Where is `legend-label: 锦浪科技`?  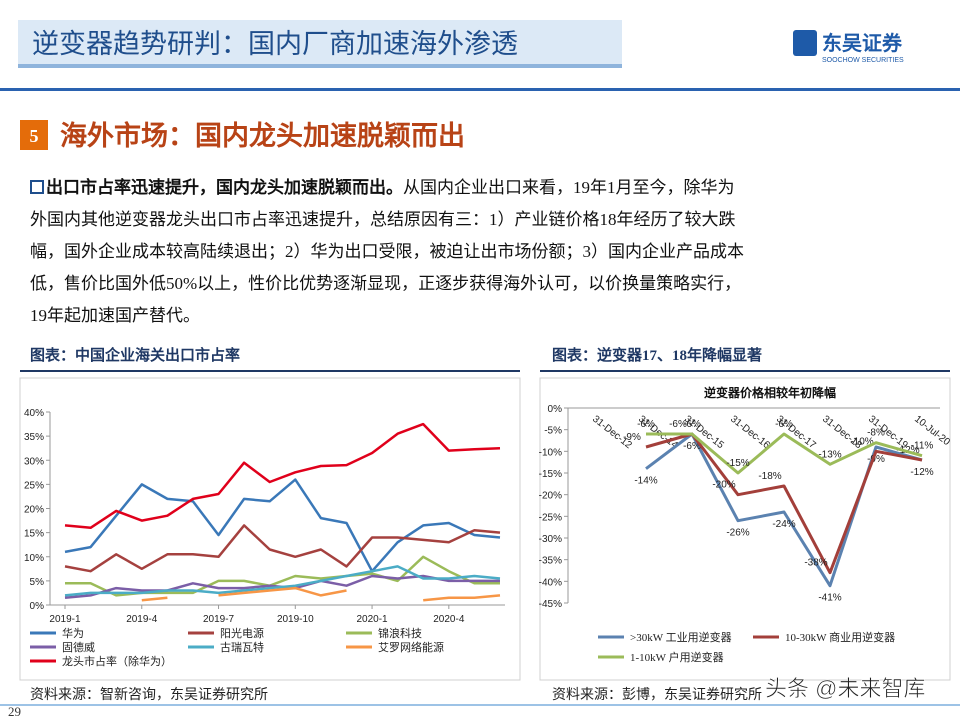 legend-label: 锦浪科技 is located at coordinates (400, 633).